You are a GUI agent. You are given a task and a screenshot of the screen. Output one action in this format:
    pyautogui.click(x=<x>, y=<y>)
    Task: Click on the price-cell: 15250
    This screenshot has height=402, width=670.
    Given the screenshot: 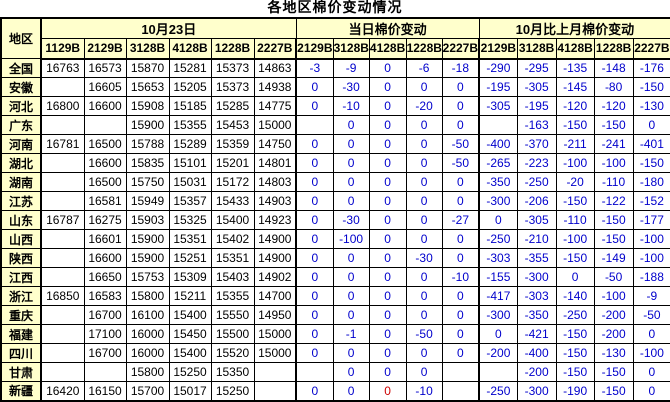 What is the action you would take?
    pyautogui.click(x=190, y=372)
    